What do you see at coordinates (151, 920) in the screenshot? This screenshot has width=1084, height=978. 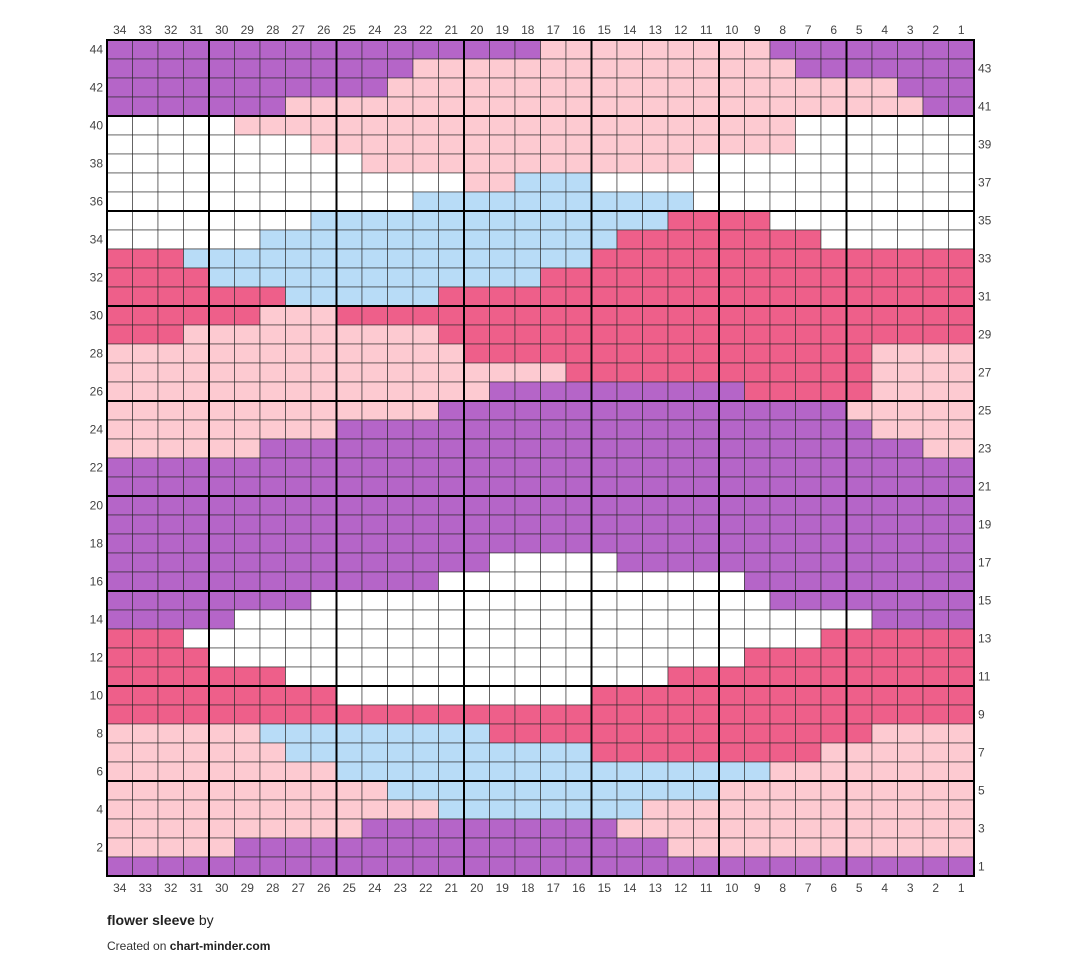 I see `chart-title: flower sleeve` at bounding box center [151, 920].